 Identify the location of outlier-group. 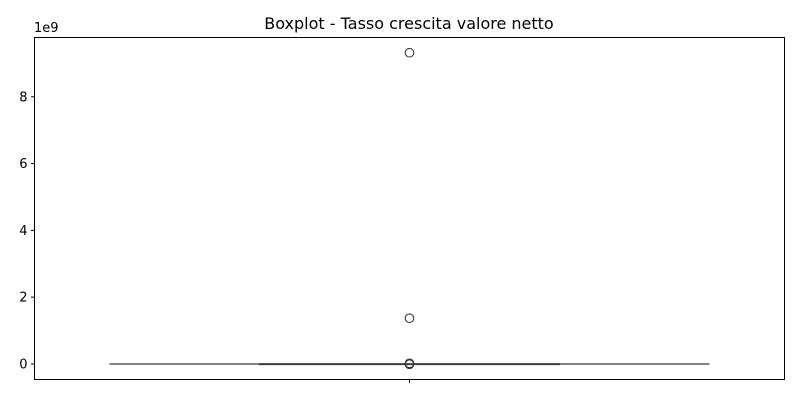
(409, 208).